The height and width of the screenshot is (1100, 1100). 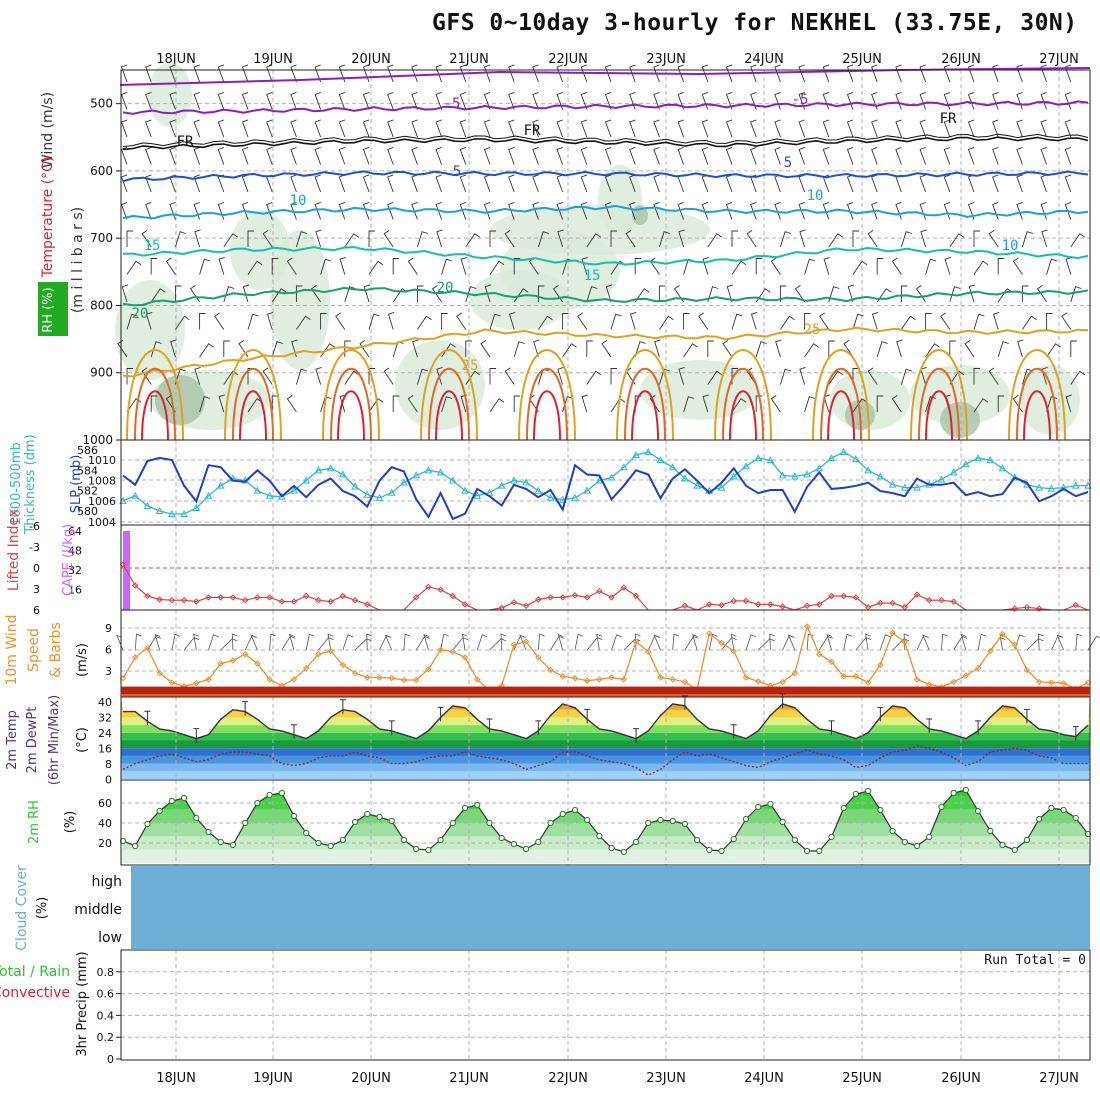 What do you see at coordinates (101, 104) in the screenshot?
I see `pressure-tick-label: 500` at bounding box center [101, 104].